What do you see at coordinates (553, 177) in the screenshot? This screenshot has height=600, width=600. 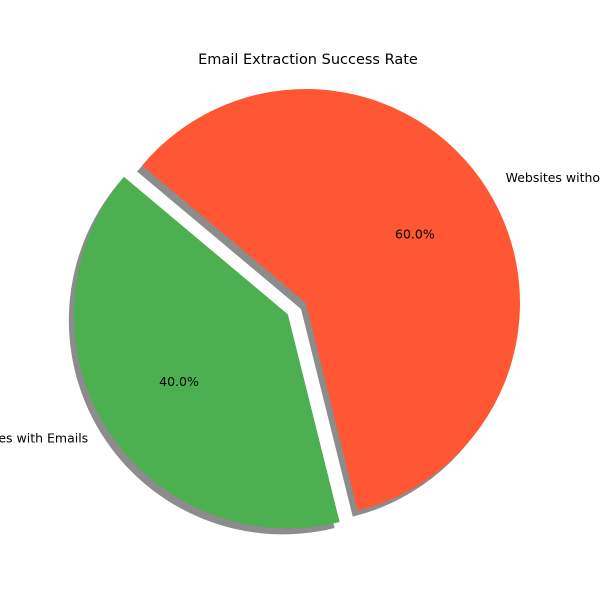 I see `slice-category-label: Websites without Emails` at bounding box center [553, 177].